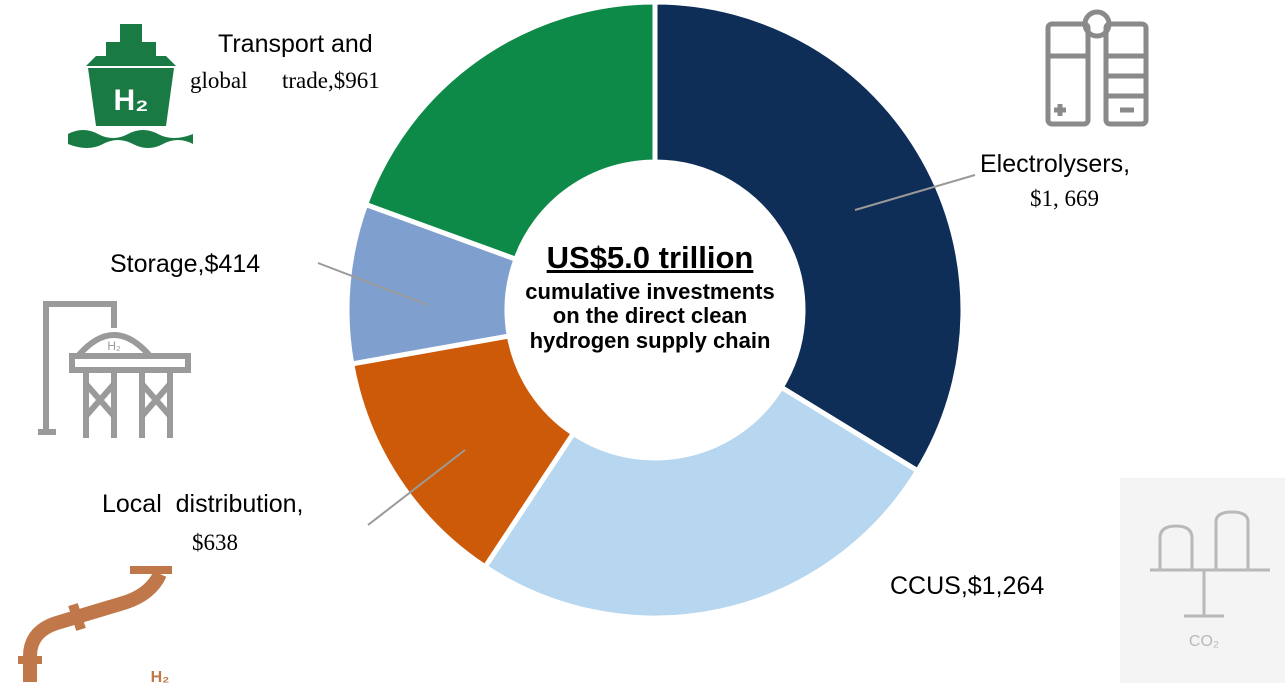 This screenshot has width=1285, height=686. What do you see at coordinates (295, 44) in the screenshot?
I see `label-transport-line1: Transport and` at bounding box center [295, 44].